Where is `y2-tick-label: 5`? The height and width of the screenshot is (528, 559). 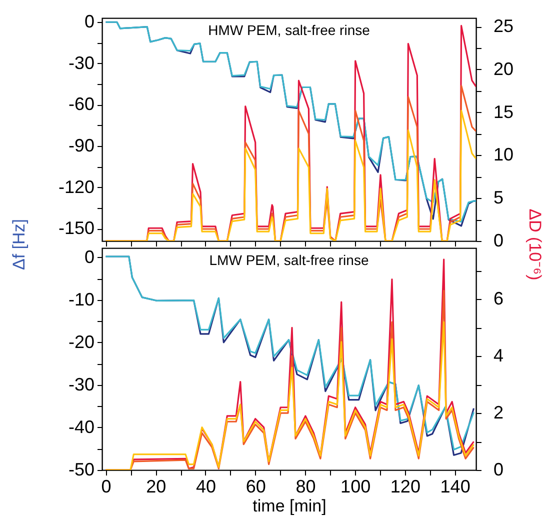 y2-tick-label: 5 is located at coordinates (499, 198).